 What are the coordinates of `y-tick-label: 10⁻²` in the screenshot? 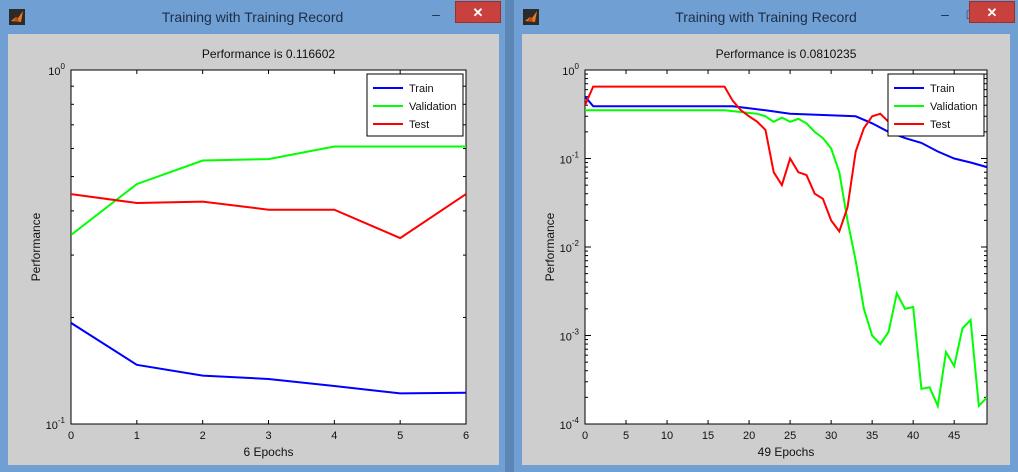 It's located at (570, 247).